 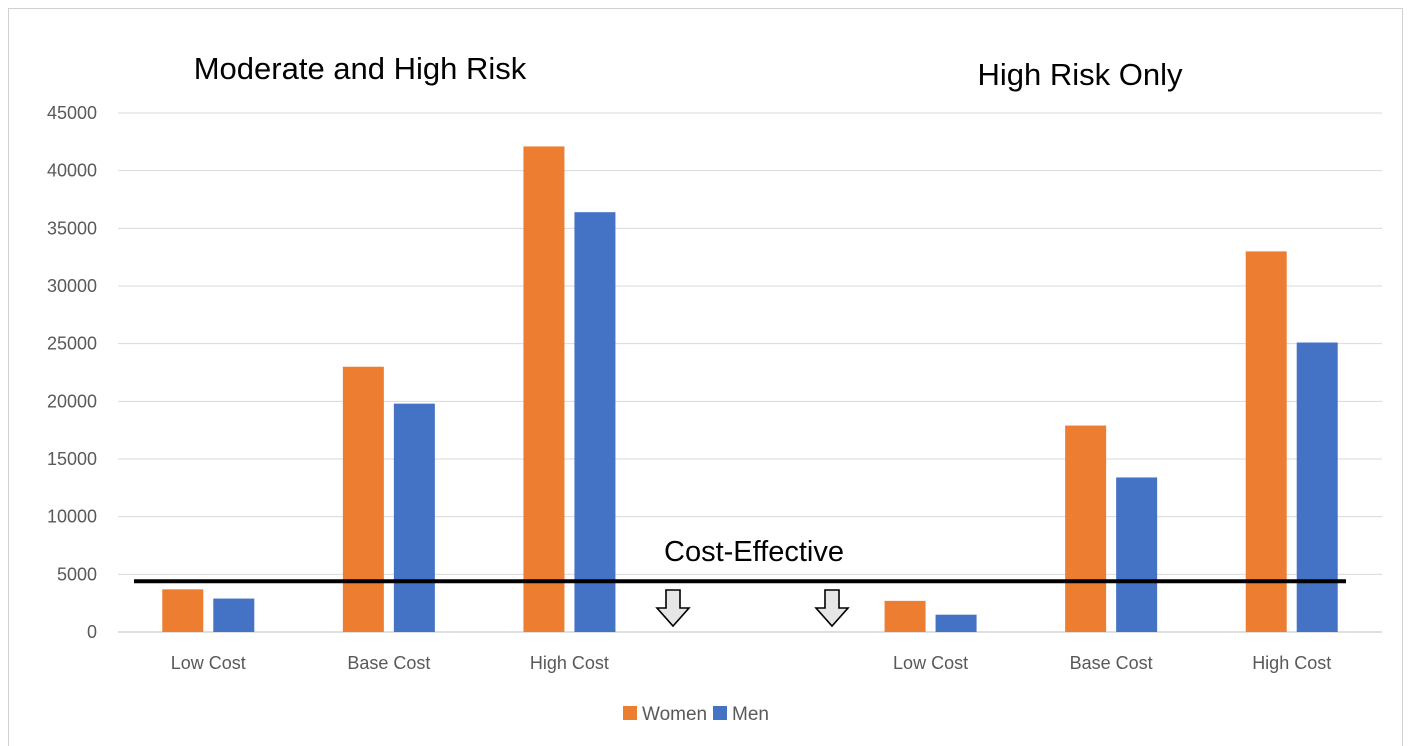 What do you see at coordinates (72, 459) in the screenshot?
I see `y-tick-label: 15000` at bounding box center [72, 459].